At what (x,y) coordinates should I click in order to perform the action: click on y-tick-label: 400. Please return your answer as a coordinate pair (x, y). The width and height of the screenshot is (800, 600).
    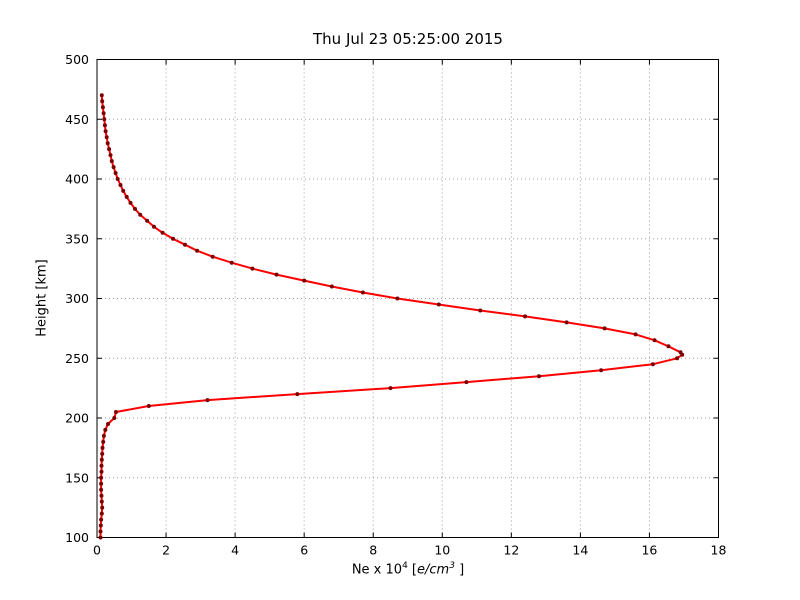
    Looking at the image, I should click on (77, 179).